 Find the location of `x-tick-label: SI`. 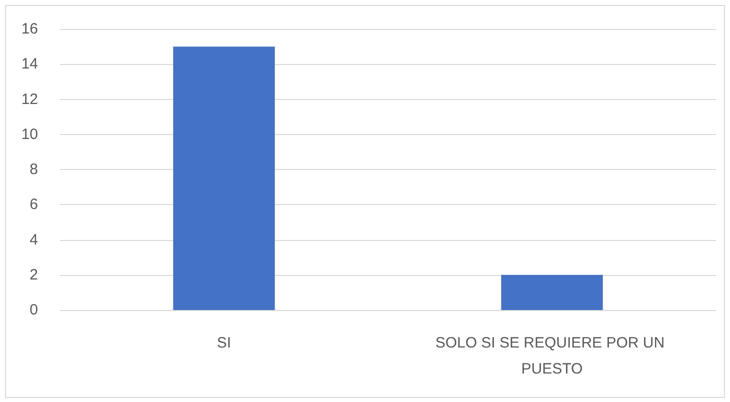

x-tick-label: SI is located at coordinates (224, 343).